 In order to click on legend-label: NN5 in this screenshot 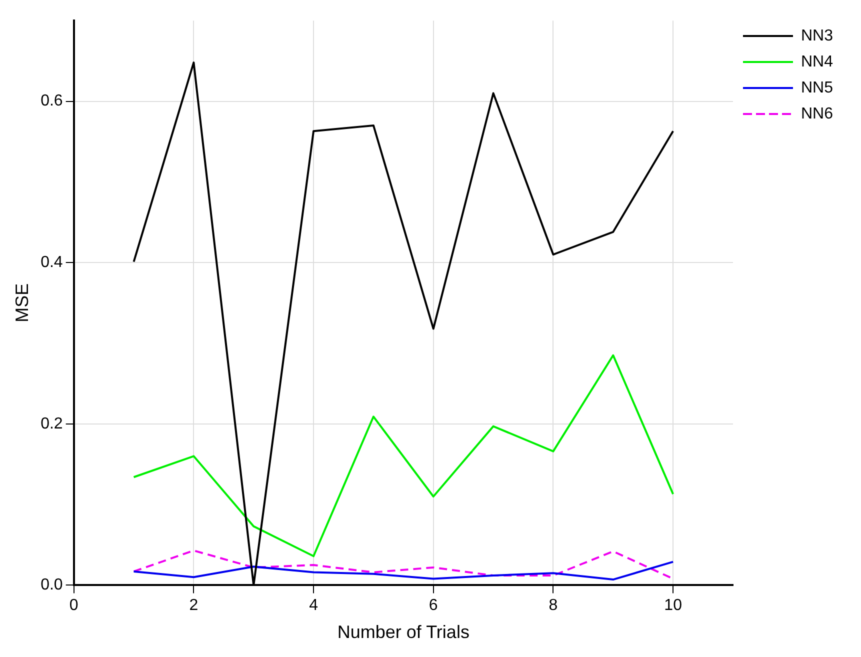, I will do `click(817, 87)`.